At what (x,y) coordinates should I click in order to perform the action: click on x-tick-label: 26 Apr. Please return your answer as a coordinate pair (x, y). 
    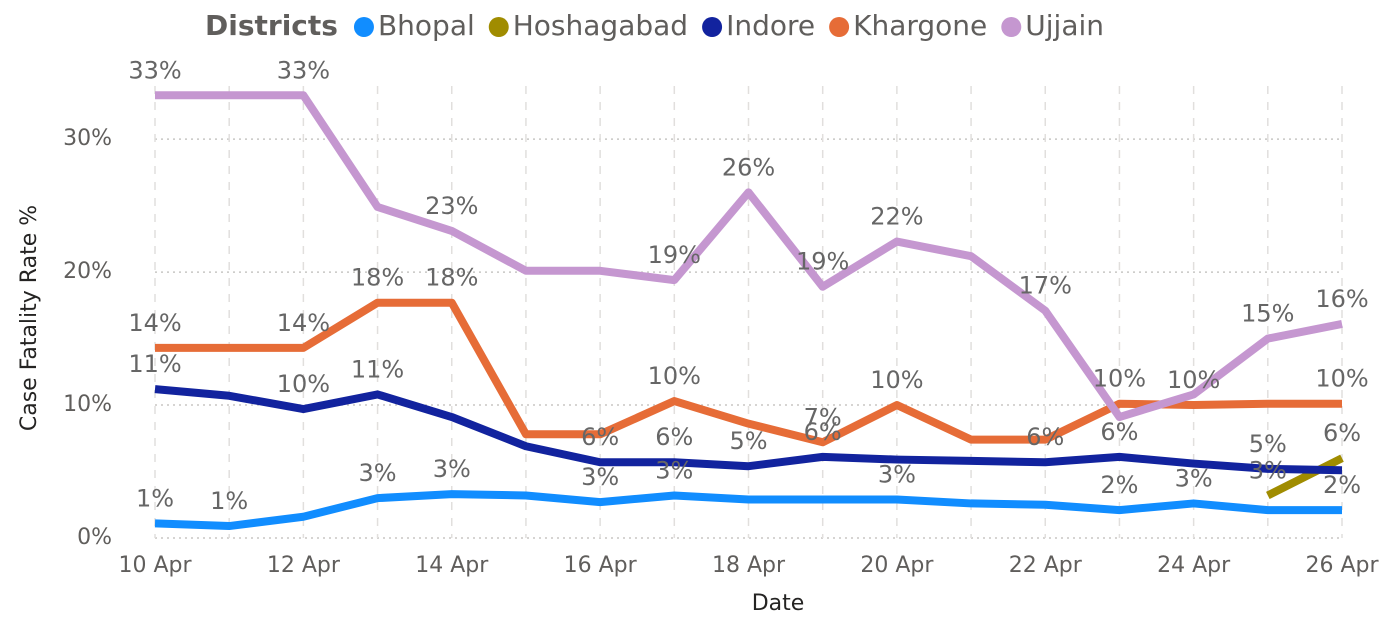
    Looking at the image, I should click on (1342, 565).